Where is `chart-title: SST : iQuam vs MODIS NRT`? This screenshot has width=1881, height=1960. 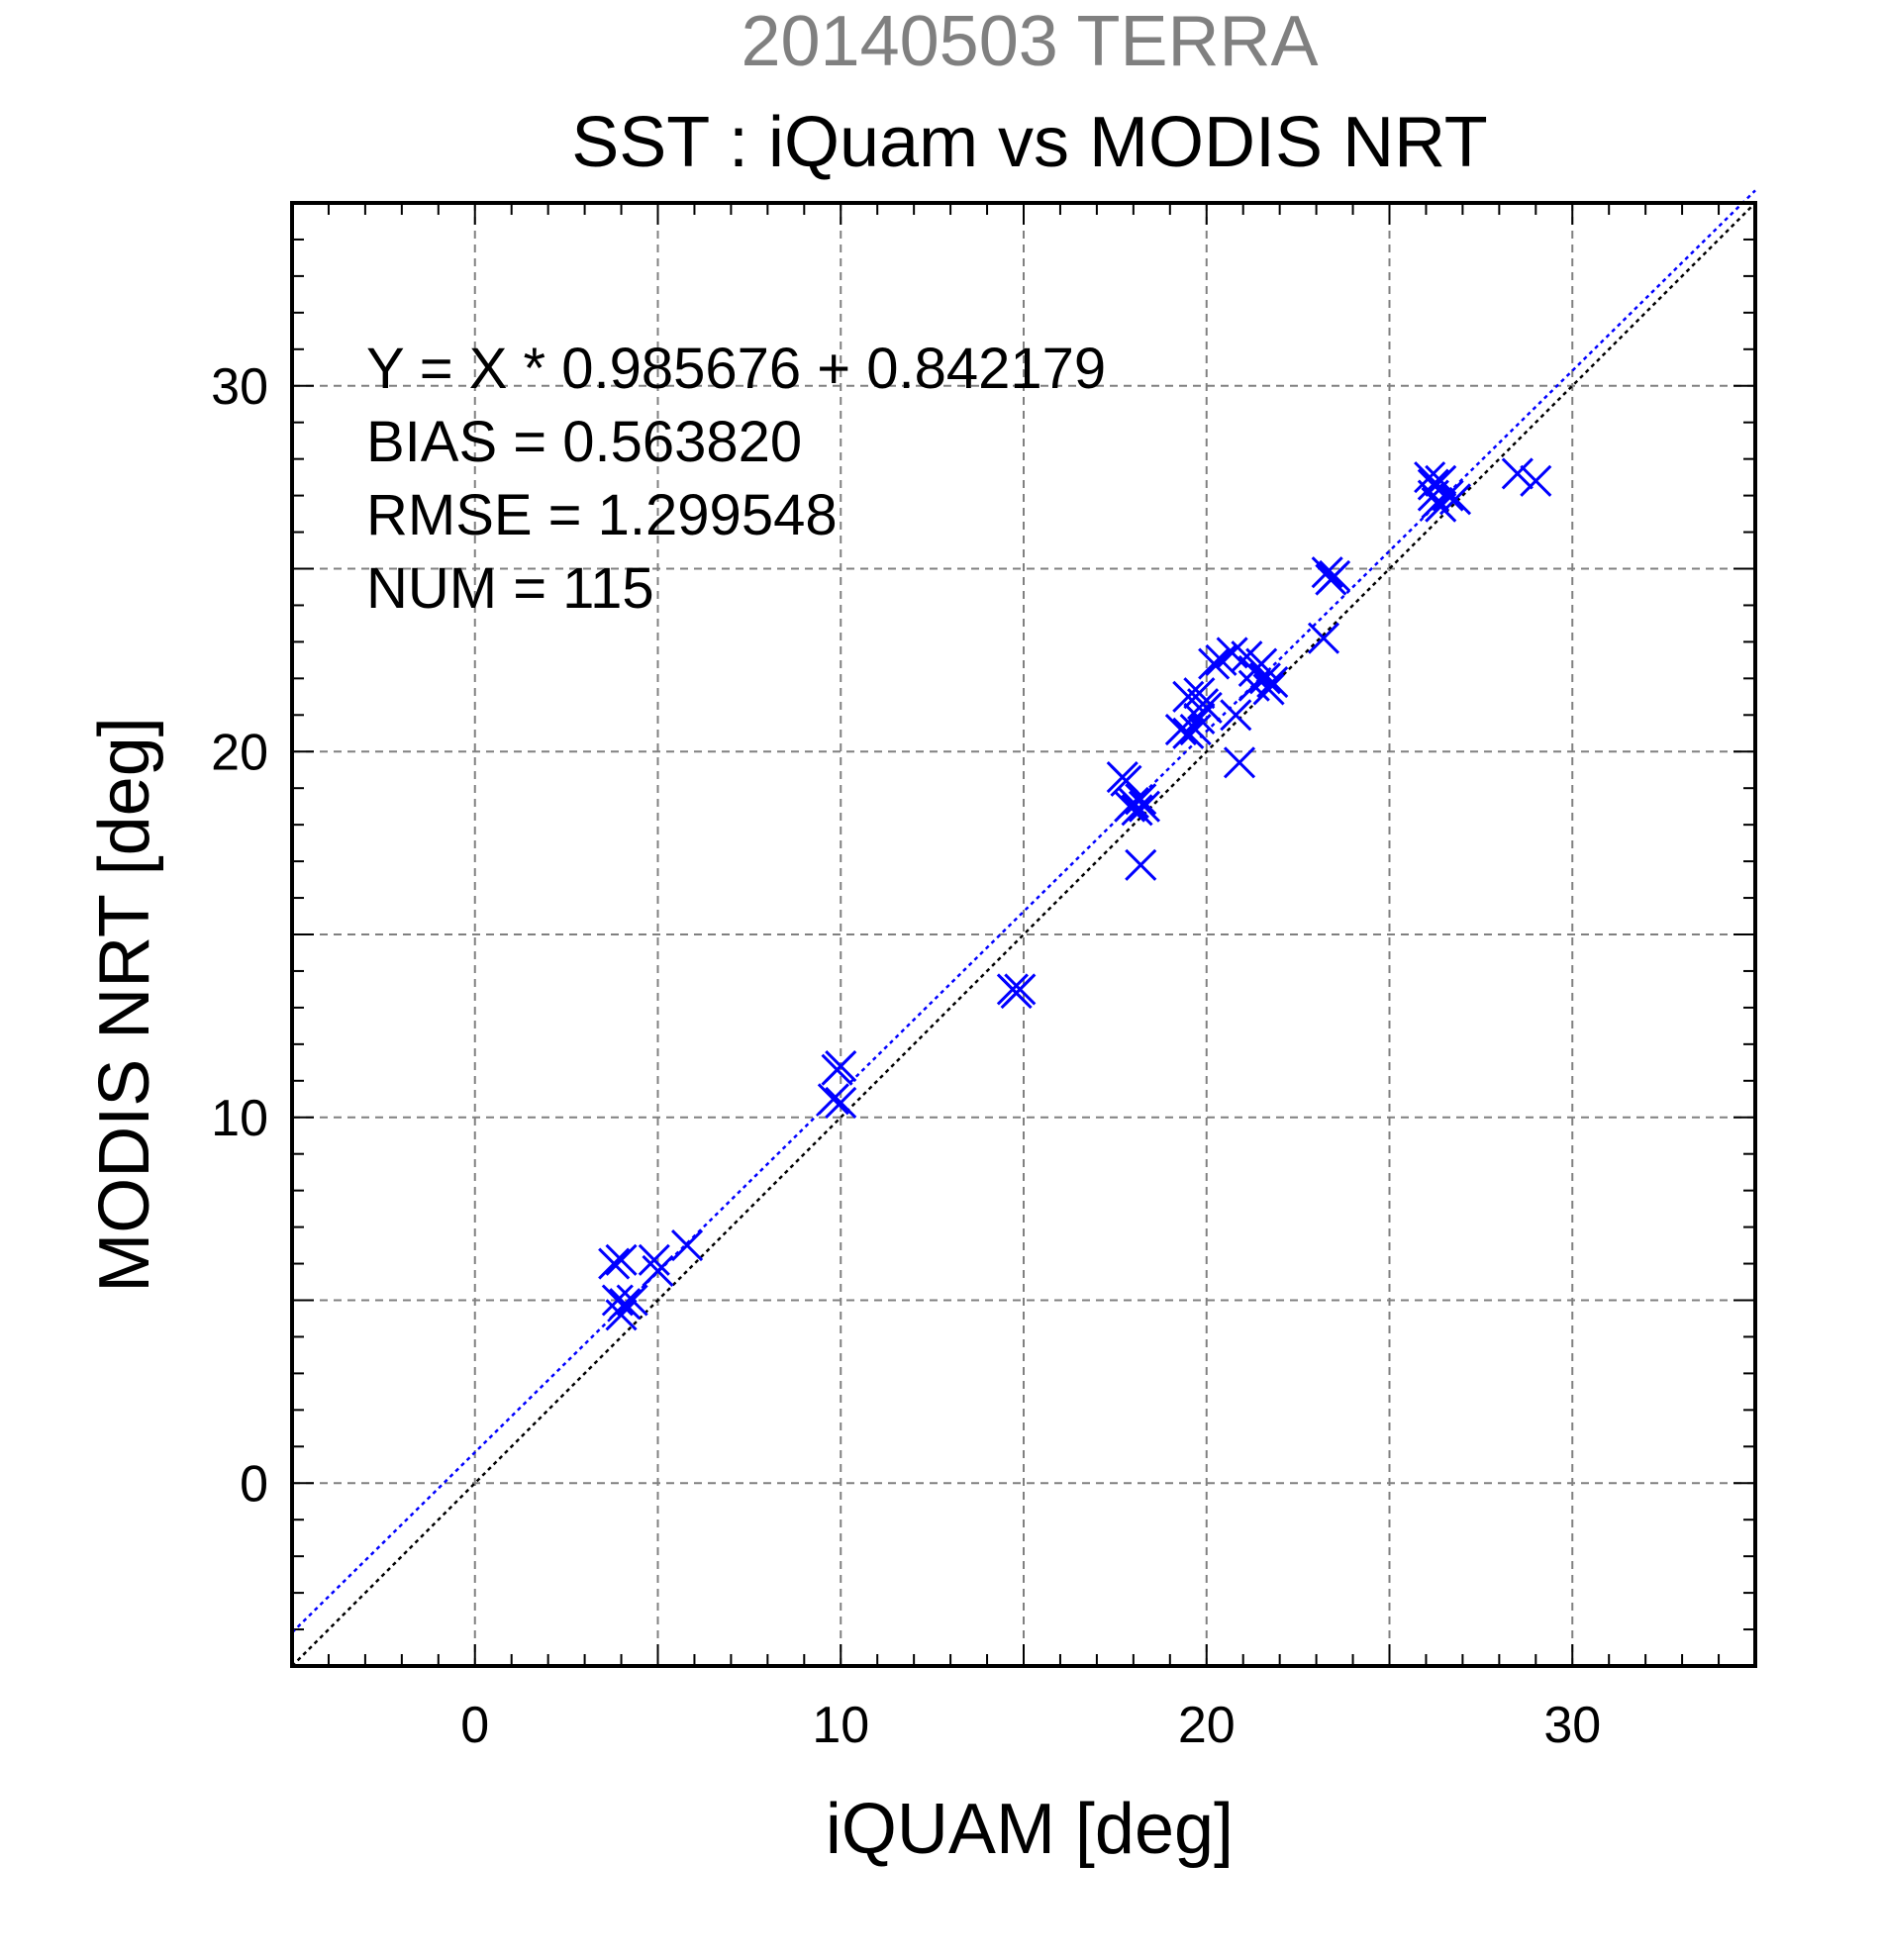 chart-title: SST : iQuam vs MODIS NRT is located at coordinates (1030, 142).